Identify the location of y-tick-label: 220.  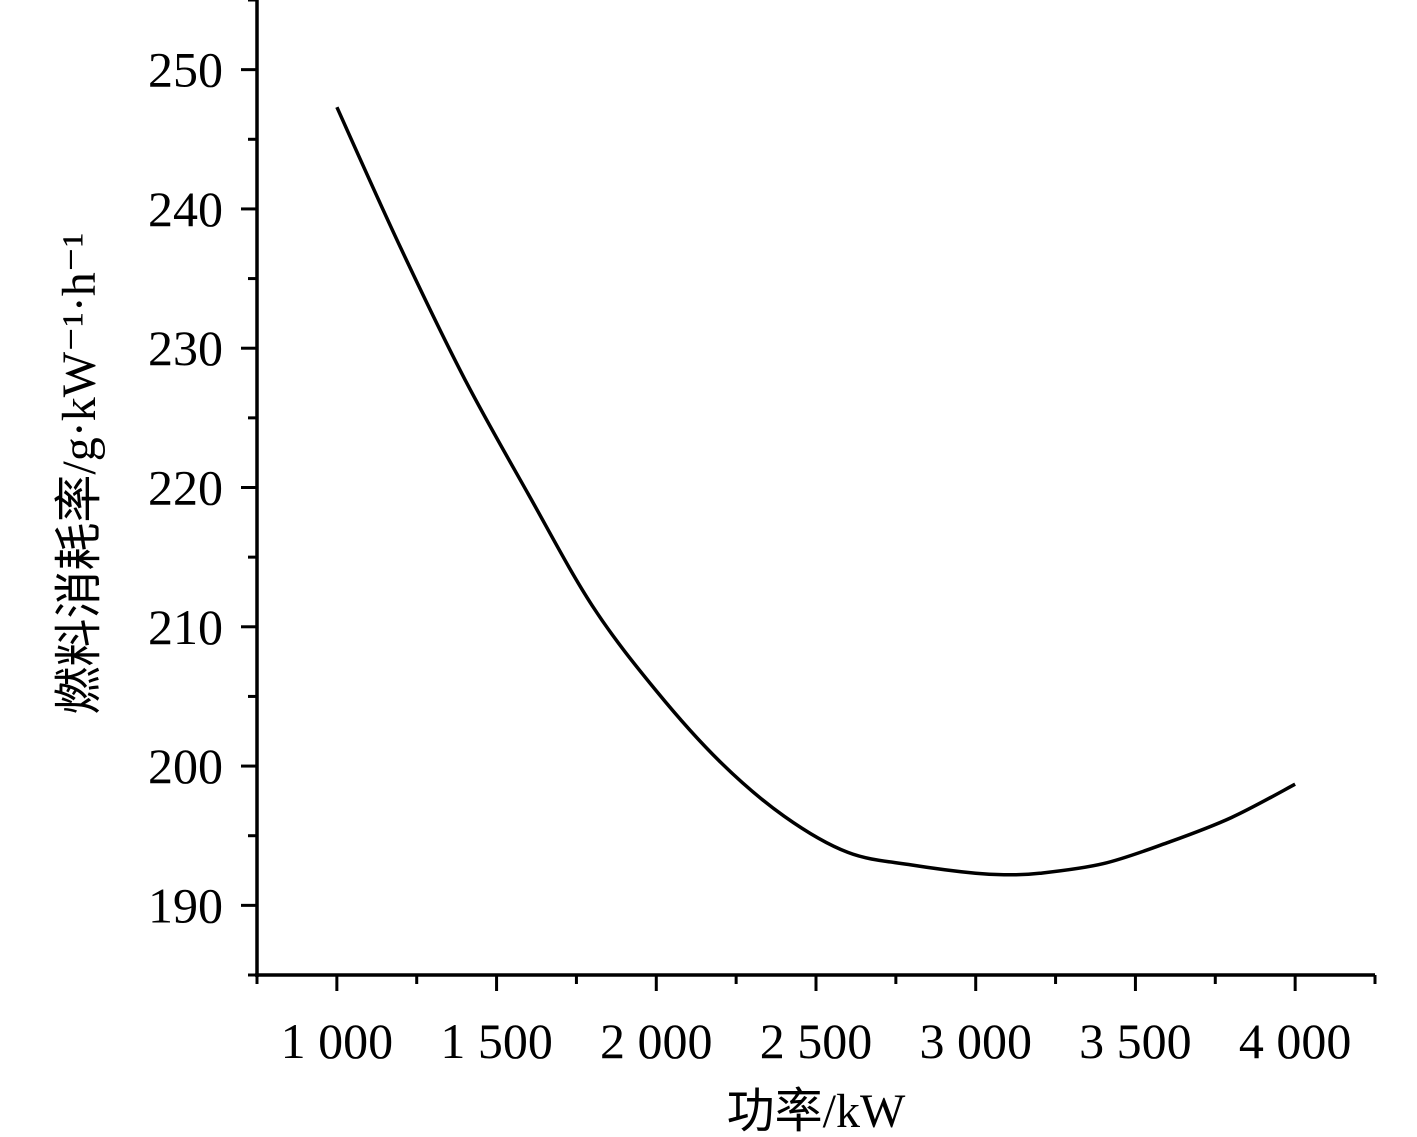
(185, 488).